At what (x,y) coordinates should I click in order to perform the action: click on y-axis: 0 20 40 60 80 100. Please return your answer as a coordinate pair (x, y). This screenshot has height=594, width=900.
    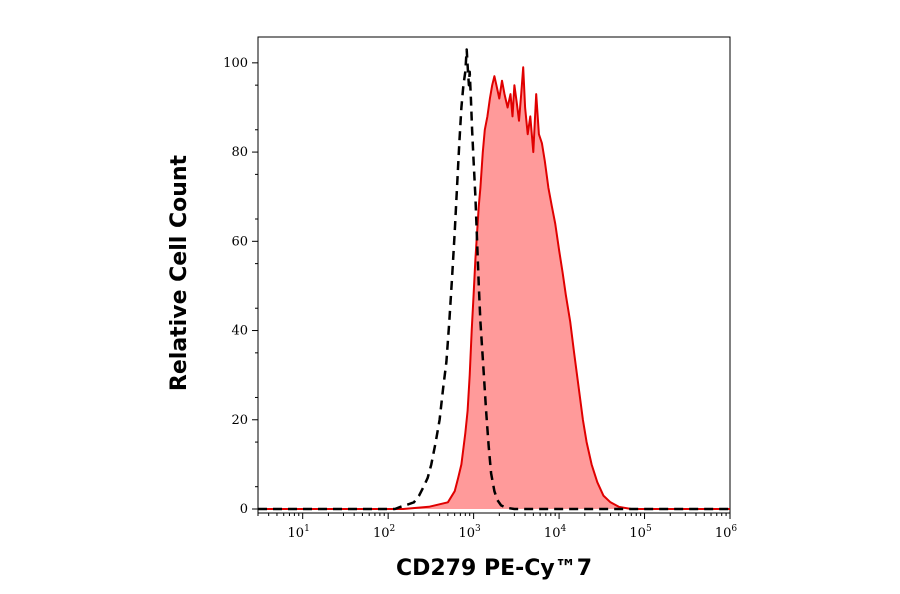
    Looking at the image, I should click on (240, 286).